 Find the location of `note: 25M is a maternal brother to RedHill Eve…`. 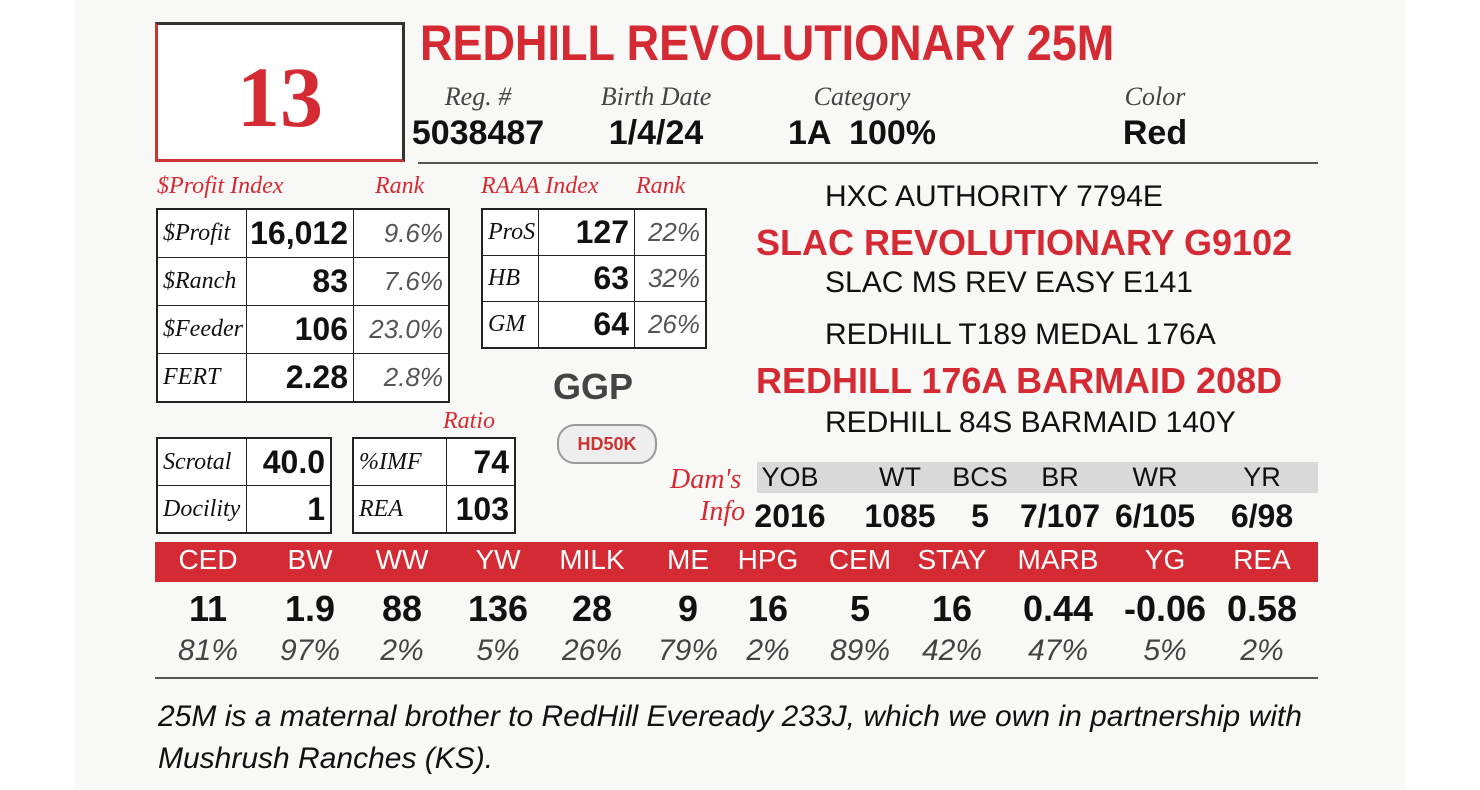

note: 25M is a maternal brother to RedHill Eve… is located at coordinates (730, 737).